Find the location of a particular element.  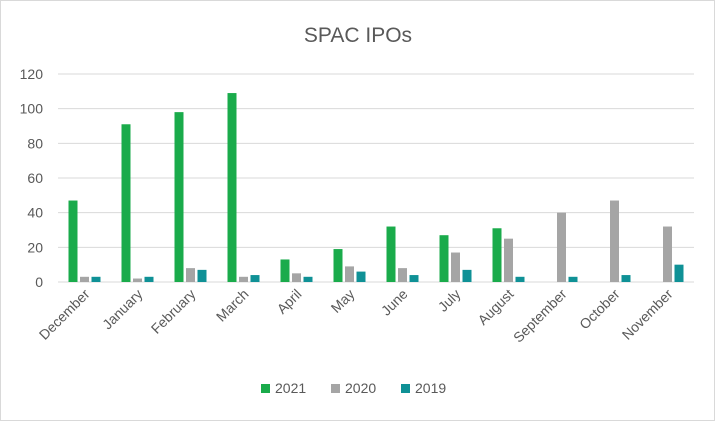

bar-2020-september is located at coordinates (561, 247).